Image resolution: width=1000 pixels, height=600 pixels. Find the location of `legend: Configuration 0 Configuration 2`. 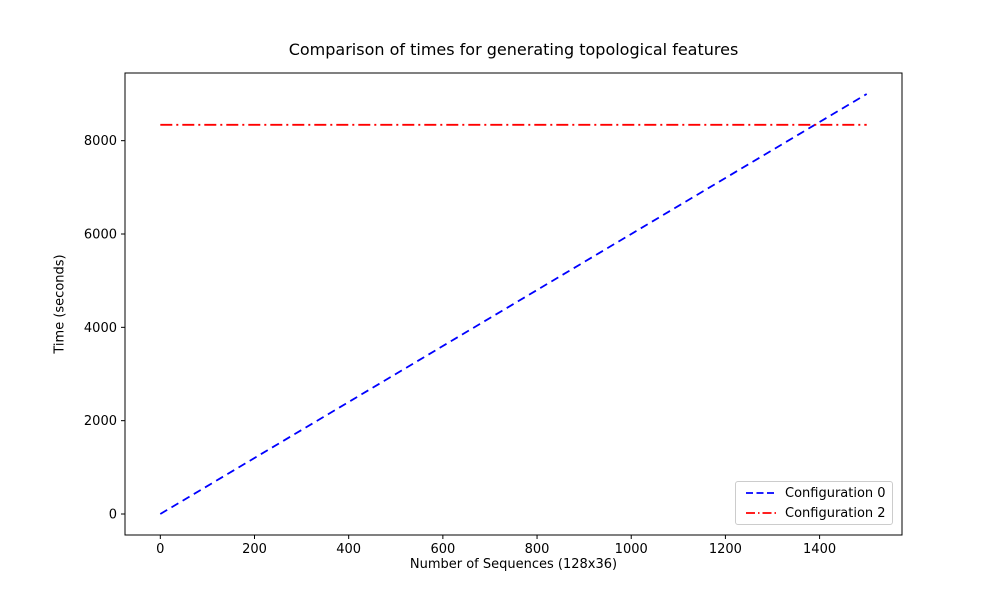

legend: Configuration 0 Configuration 2 is located at coordinates (814, 503).